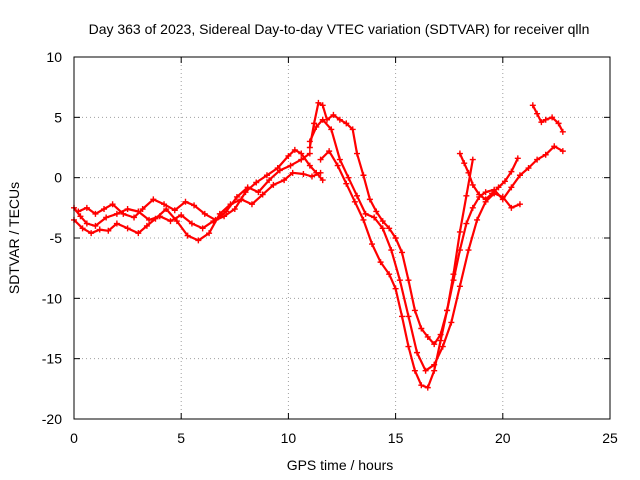 The width and height of the screenshot is (640, 480). I want to click on x-tick-label: 0, so click(74, 438).